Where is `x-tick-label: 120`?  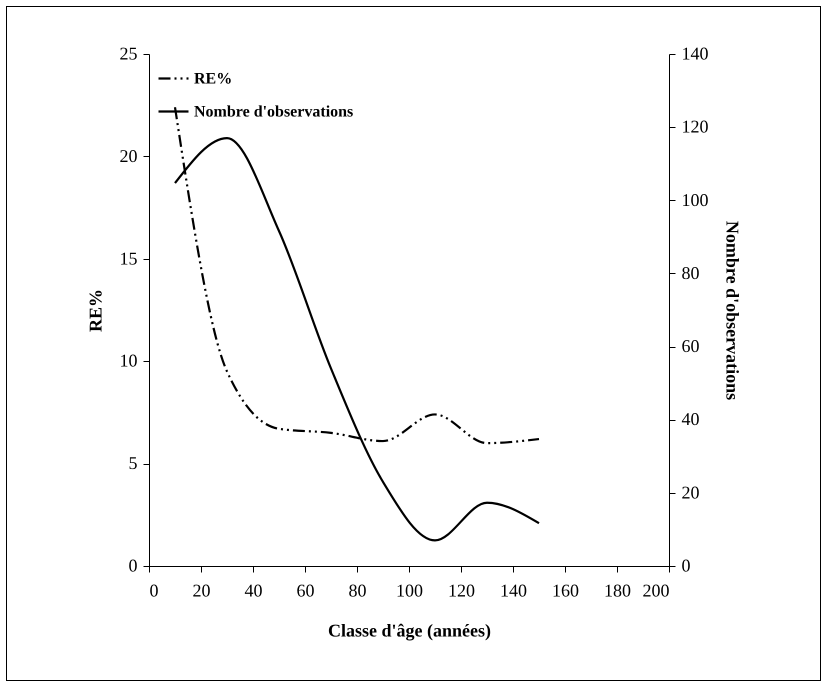 x-tick-label: 120 is located at coordinates (461, 590).